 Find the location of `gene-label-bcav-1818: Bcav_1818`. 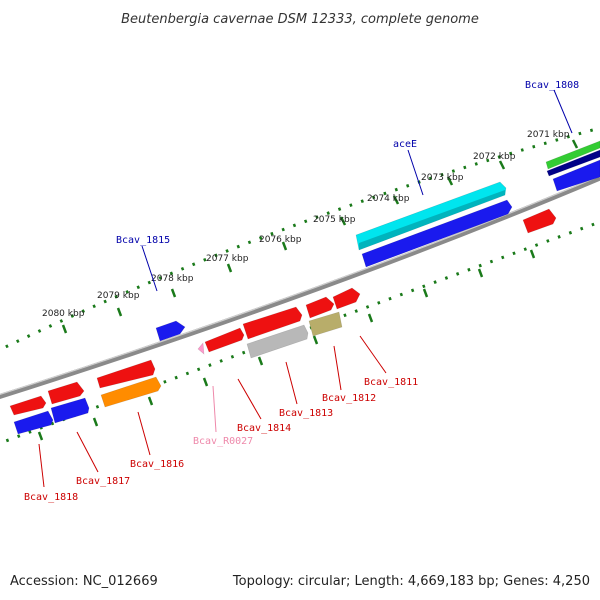

gene-label-bcav-1818: Bcav_1818 is located at coordinates (51, 497).